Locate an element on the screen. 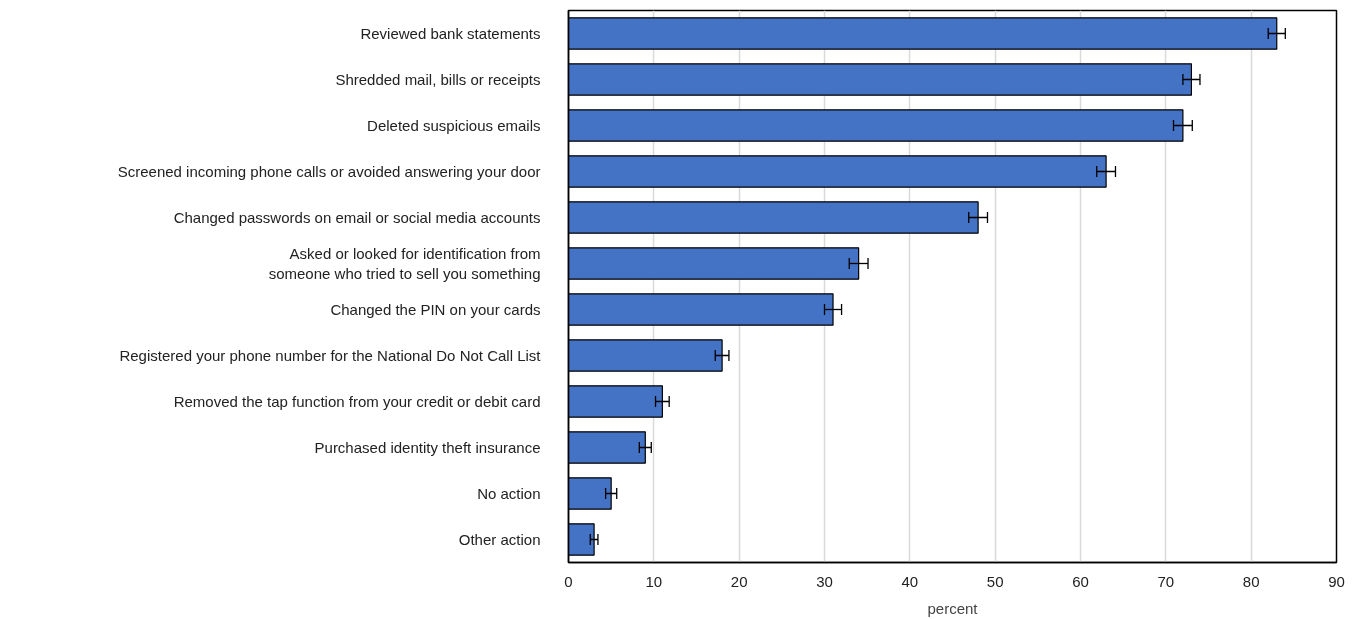  x-tick-label: 50 is located at coordinates (995, 581).